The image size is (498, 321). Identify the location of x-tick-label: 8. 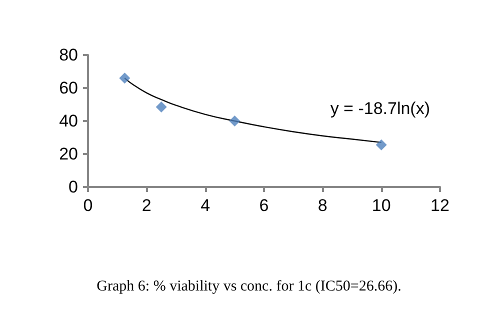
(323, 205).